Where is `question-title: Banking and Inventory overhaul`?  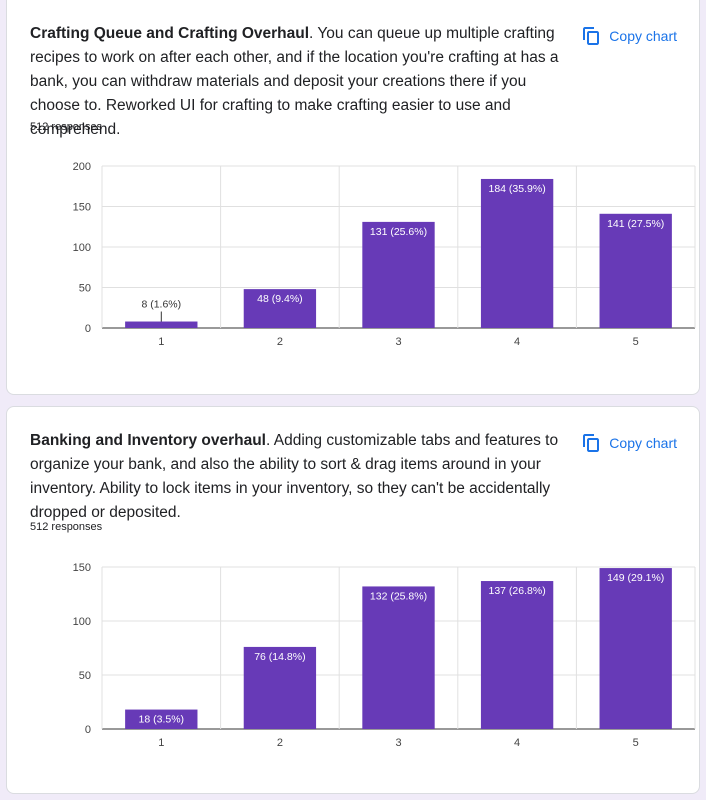 question-title: Banking and Inventory overhaul is located at coordinates (148, 440).